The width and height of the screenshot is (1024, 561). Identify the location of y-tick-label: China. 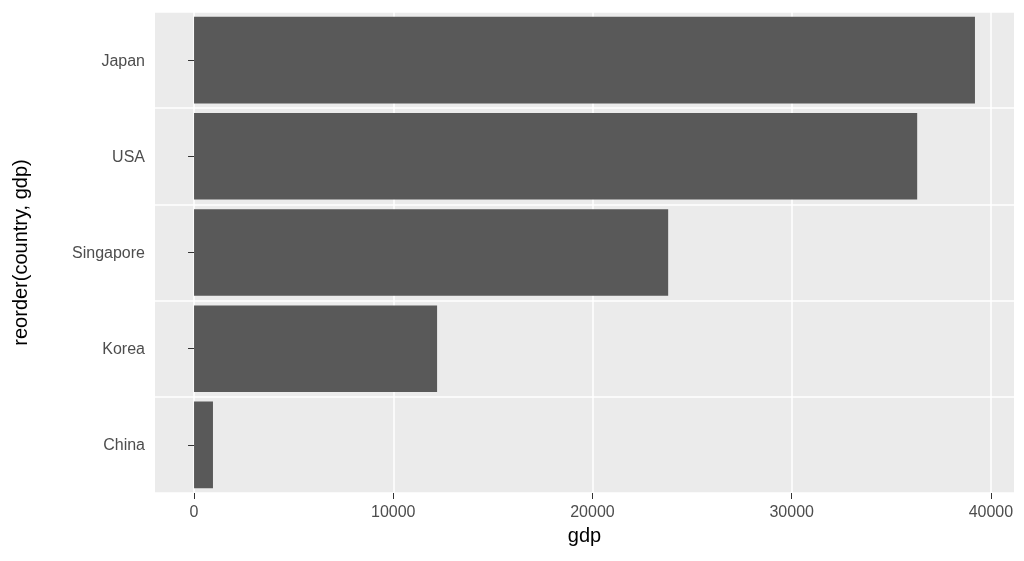
(124, 445).